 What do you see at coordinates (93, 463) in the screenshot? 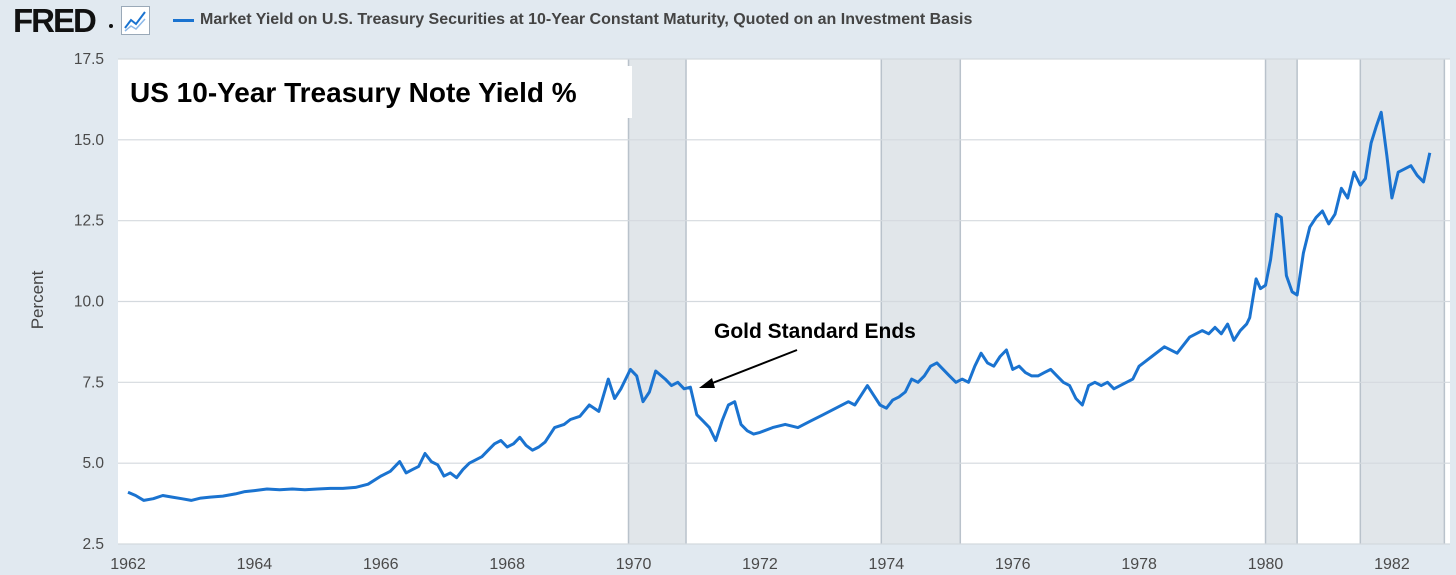
I see `y-tick-label: 5.0` at bounding box center [93, 463].